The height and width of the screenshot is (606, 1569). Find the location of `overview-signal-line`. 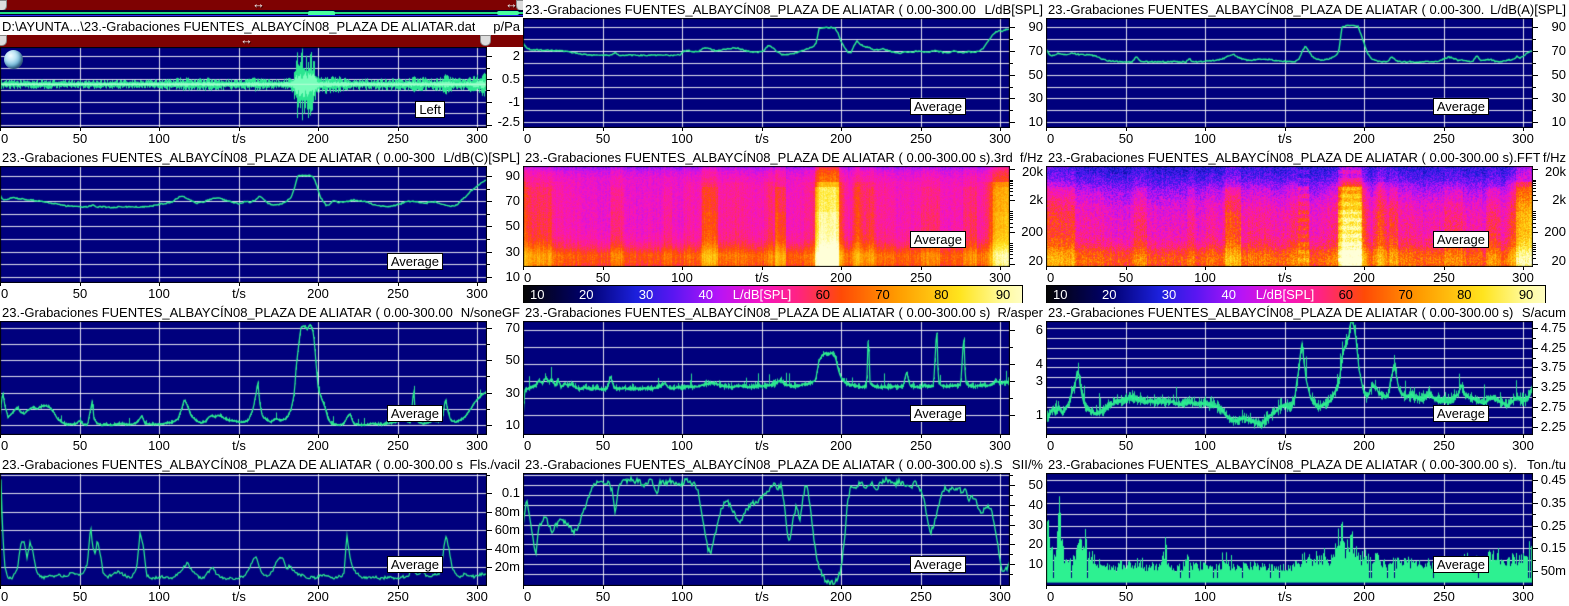

overview-signal-line is located at coordinates (261, 13).